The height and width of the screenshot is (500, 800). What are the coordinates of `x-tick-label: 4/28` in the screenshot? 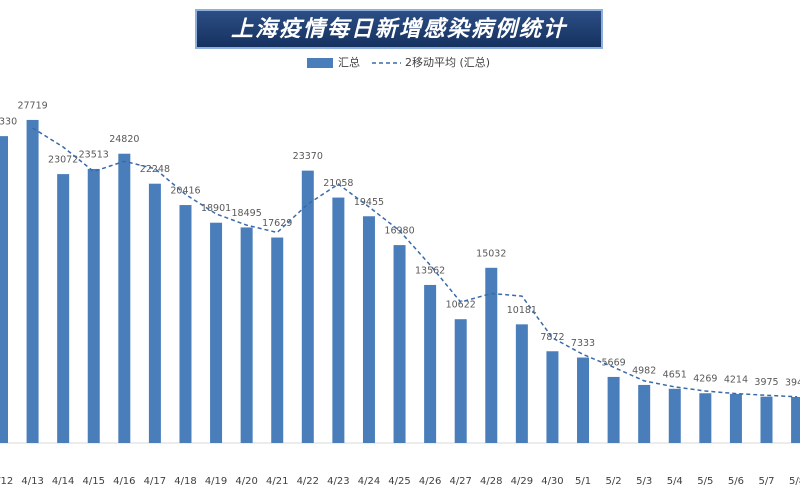 It's located at (491, 481).